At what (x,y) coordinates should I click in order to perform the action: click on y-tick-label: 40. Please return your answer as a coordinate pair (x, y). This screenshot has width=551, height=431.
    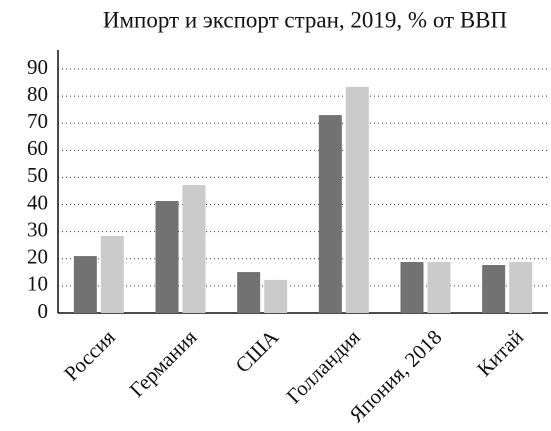
    Looking at the image, I should click on (37, 202).